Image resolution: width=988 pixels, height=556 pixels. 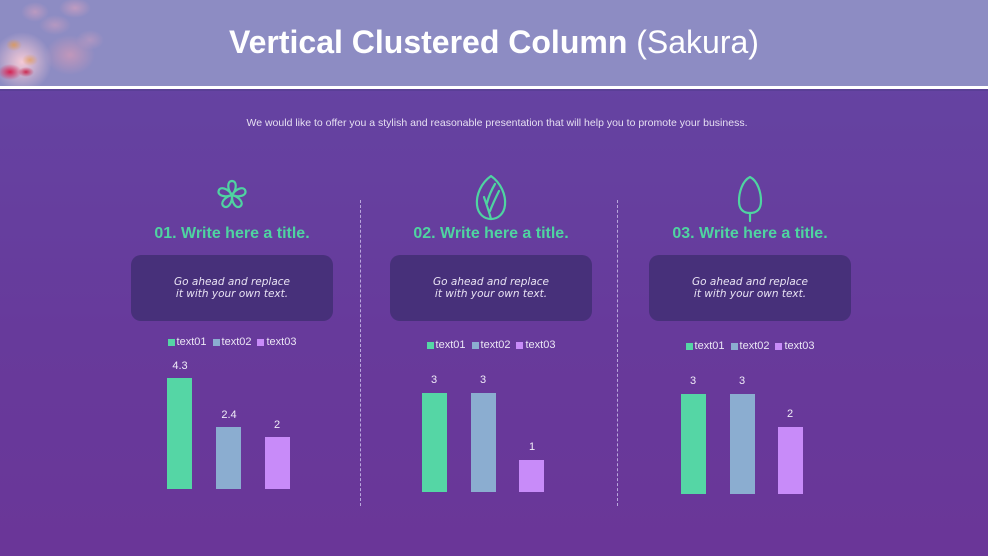 I want to click on page-title: Vertical Clustered Column (Sakura), so click(x=494, y=42).